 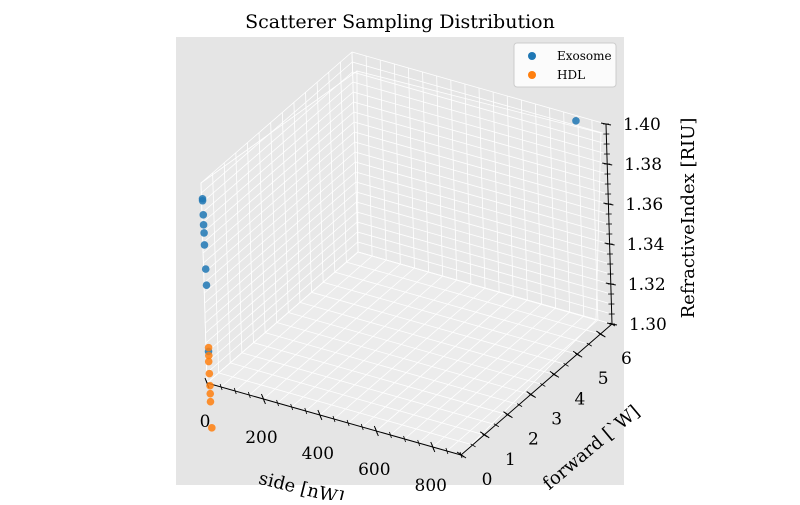 I want to click on y-tick-label: 6, so click(x=626, y=359).